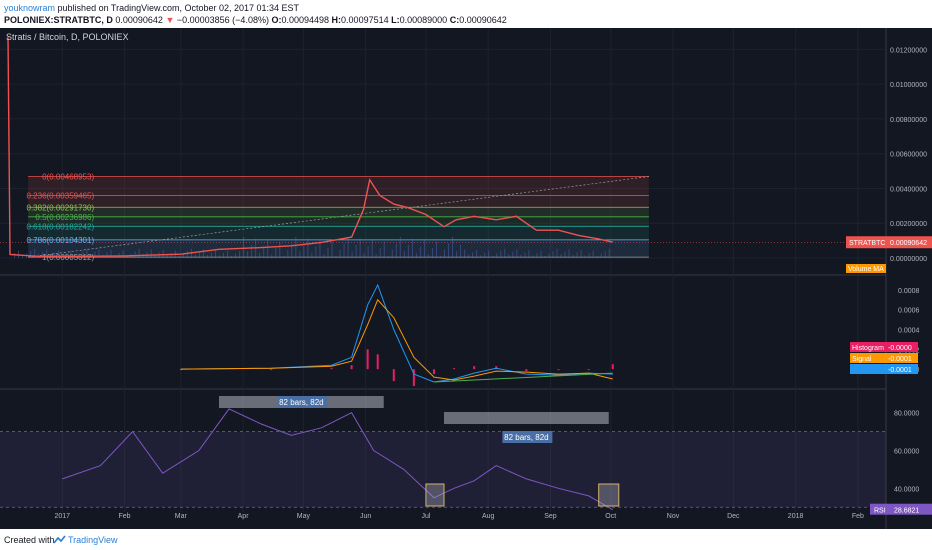 This screenshot has width=932, height=550. Describe the element at coordinates (867, 243) in the screenshot. I see `price-tag-symbol: STRATBTC` at that location.